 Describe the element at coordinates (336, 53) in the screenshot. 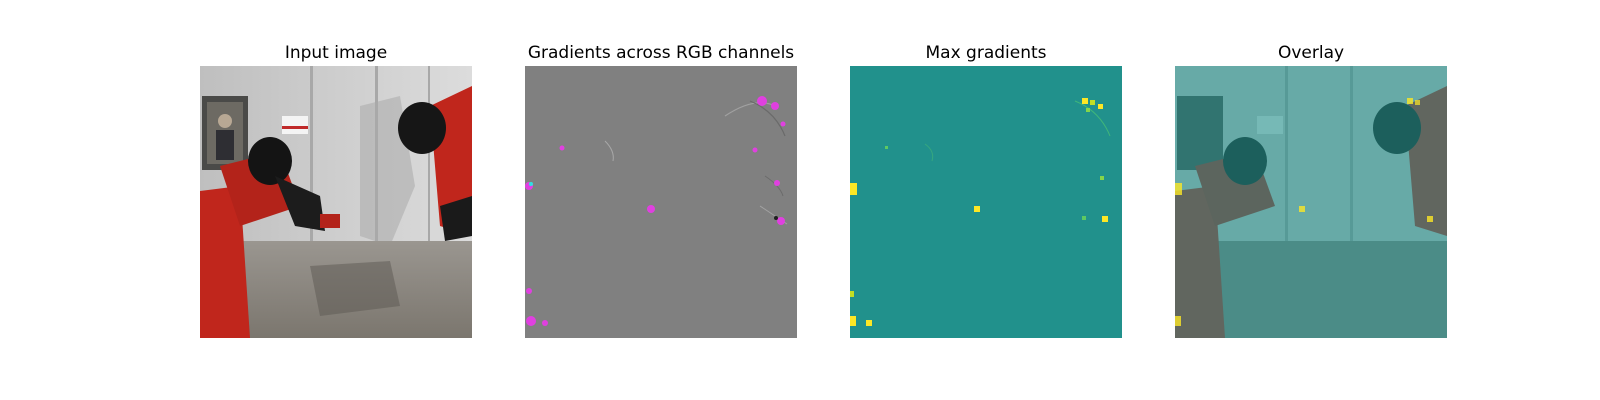

I see `panel-title: Input image` at that location.